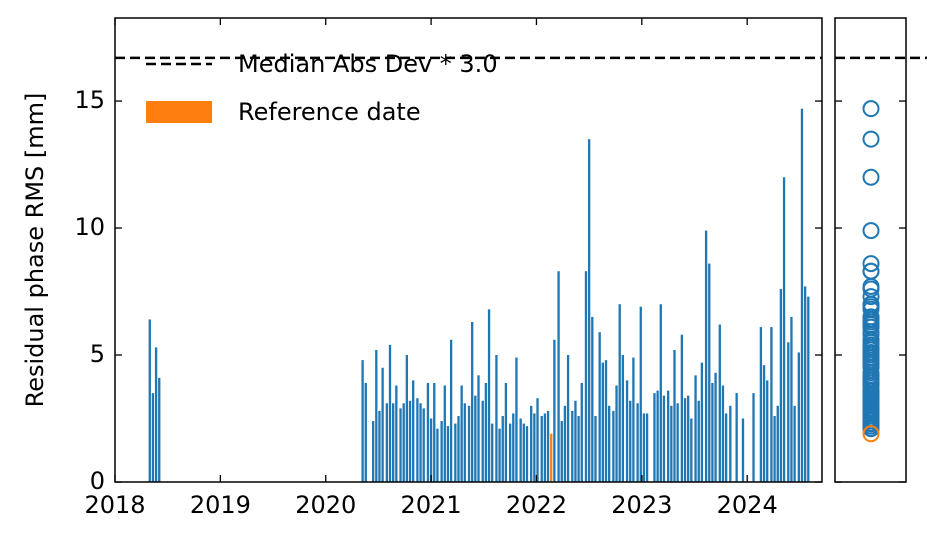  Describe the element at coordinates (747, 505) in the screenshot. I see `x-tick-label: 2024` at that location.